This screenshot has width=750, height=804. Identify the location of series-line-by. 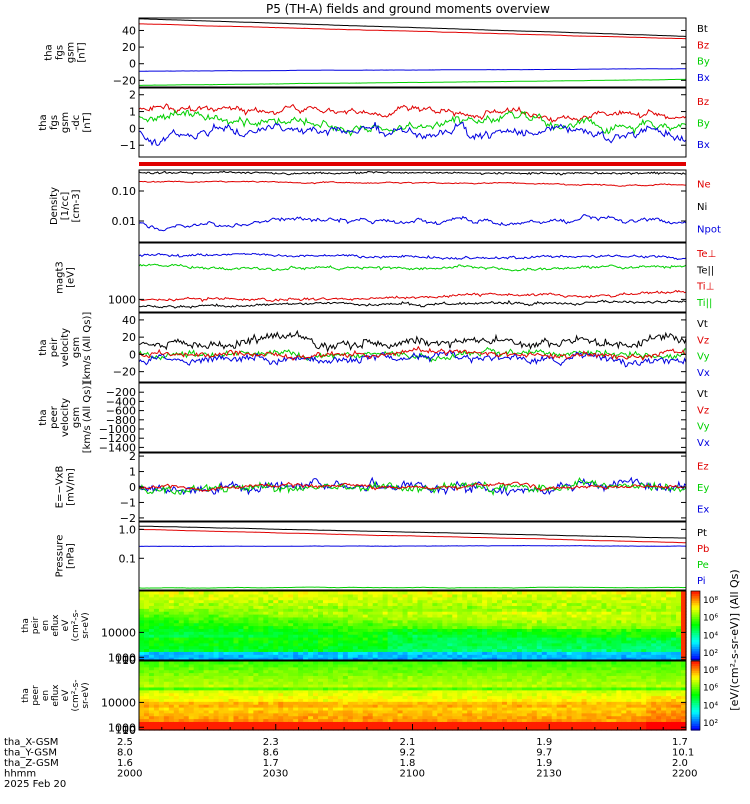
(412, 122).